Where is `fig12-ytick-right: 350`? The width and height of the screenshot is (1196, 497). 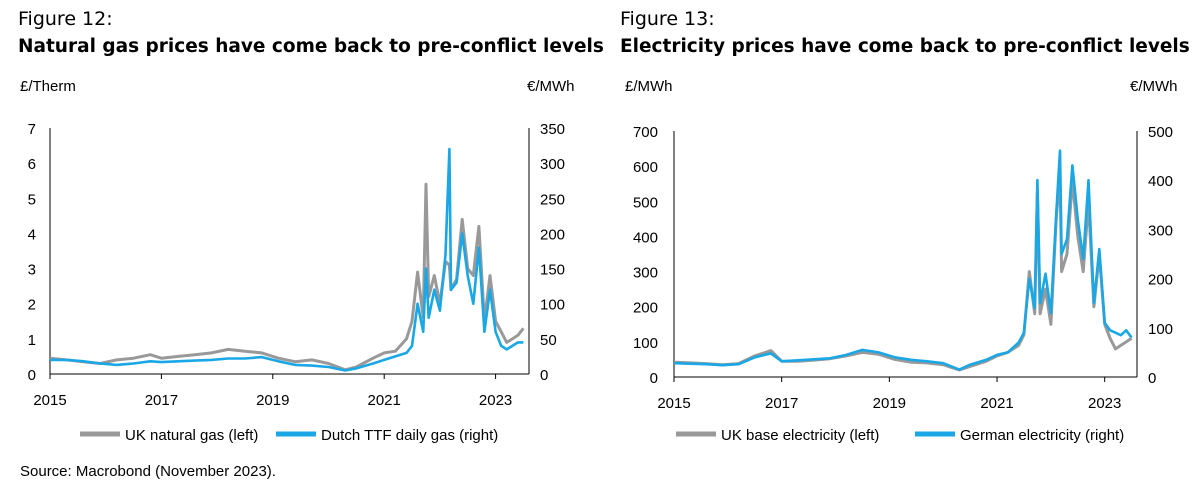 fig12-ytick-right: 350 is located at coordinates (552, 129).